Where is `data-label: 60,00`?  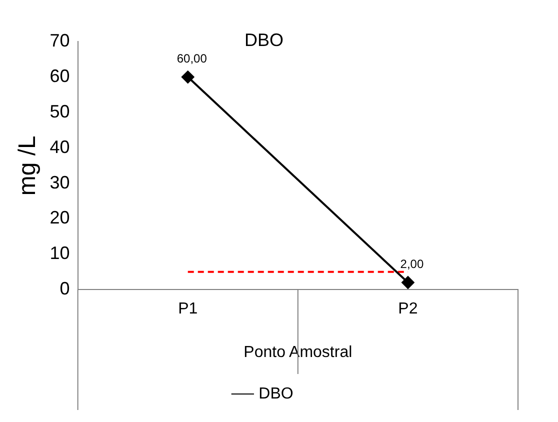
data-label: 60,00 is located at coordinates (192, 58).